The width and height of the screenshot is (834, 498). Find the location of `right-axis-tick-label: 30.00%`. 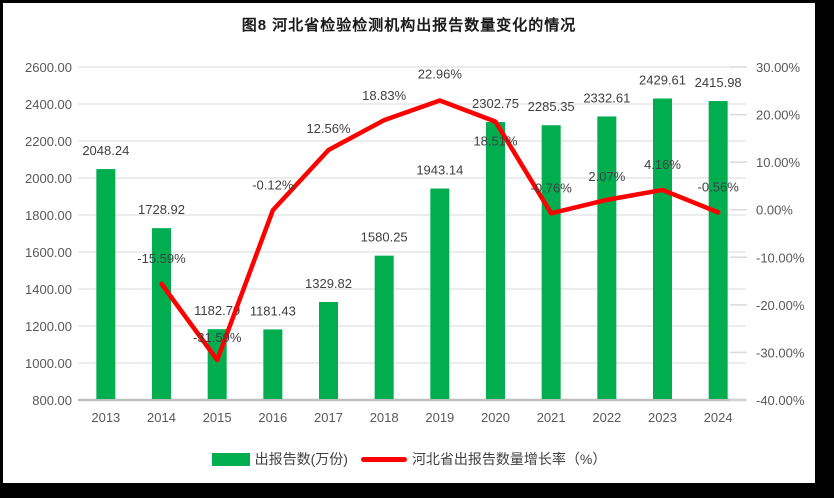

right-axis-tick-label: 30.00% is located at coordinates (778, 67).